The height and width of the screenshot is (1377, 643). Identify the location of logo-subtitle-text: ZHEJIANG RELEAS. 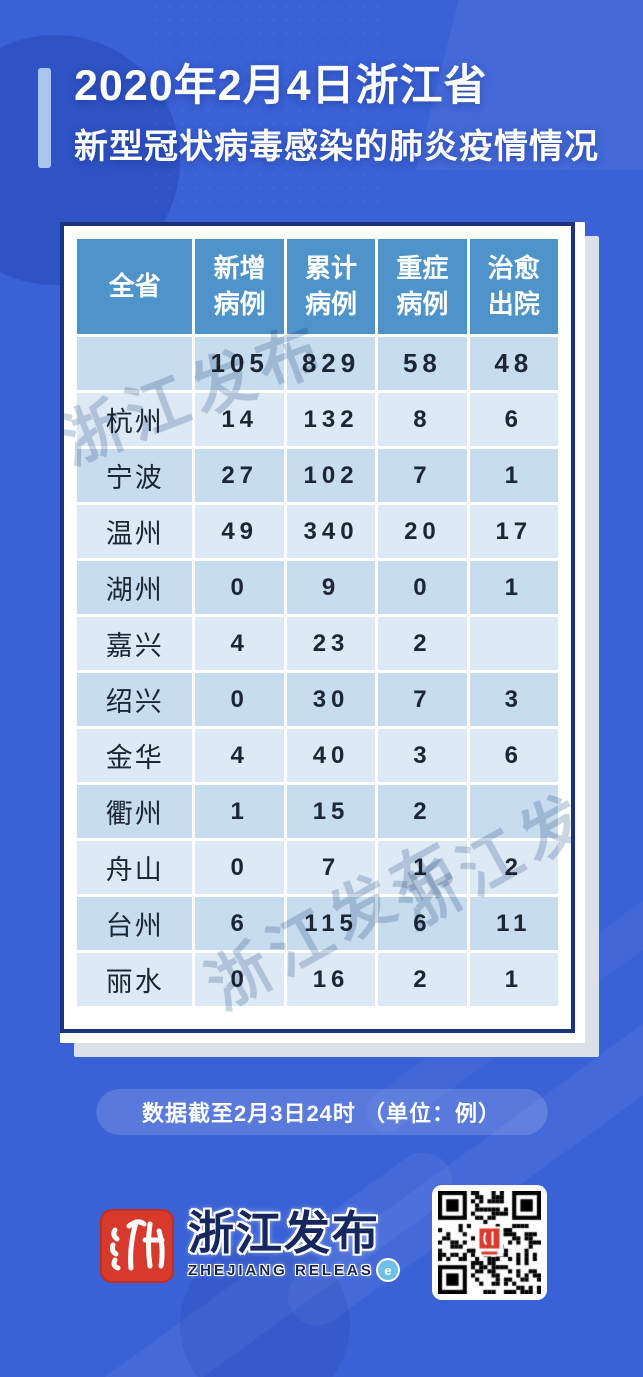
(281, 1270).